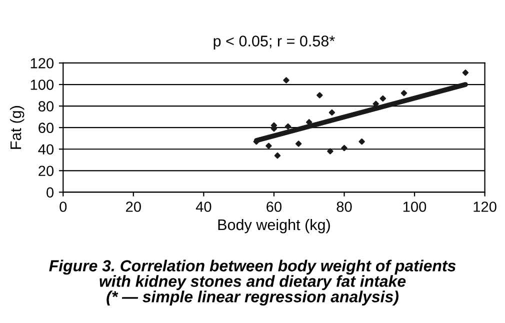  Describe the element at coordinates (274, 226) in the screenshot. I see `x-axis-title: Body weight (kg)` at that location.